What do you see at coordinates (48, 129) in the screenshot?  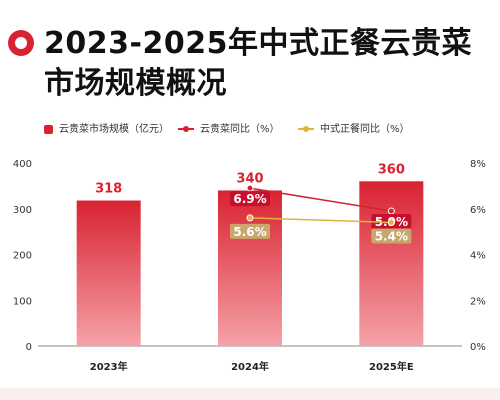 I see `legend-bar-swatch` at bounding box center [48, 129].